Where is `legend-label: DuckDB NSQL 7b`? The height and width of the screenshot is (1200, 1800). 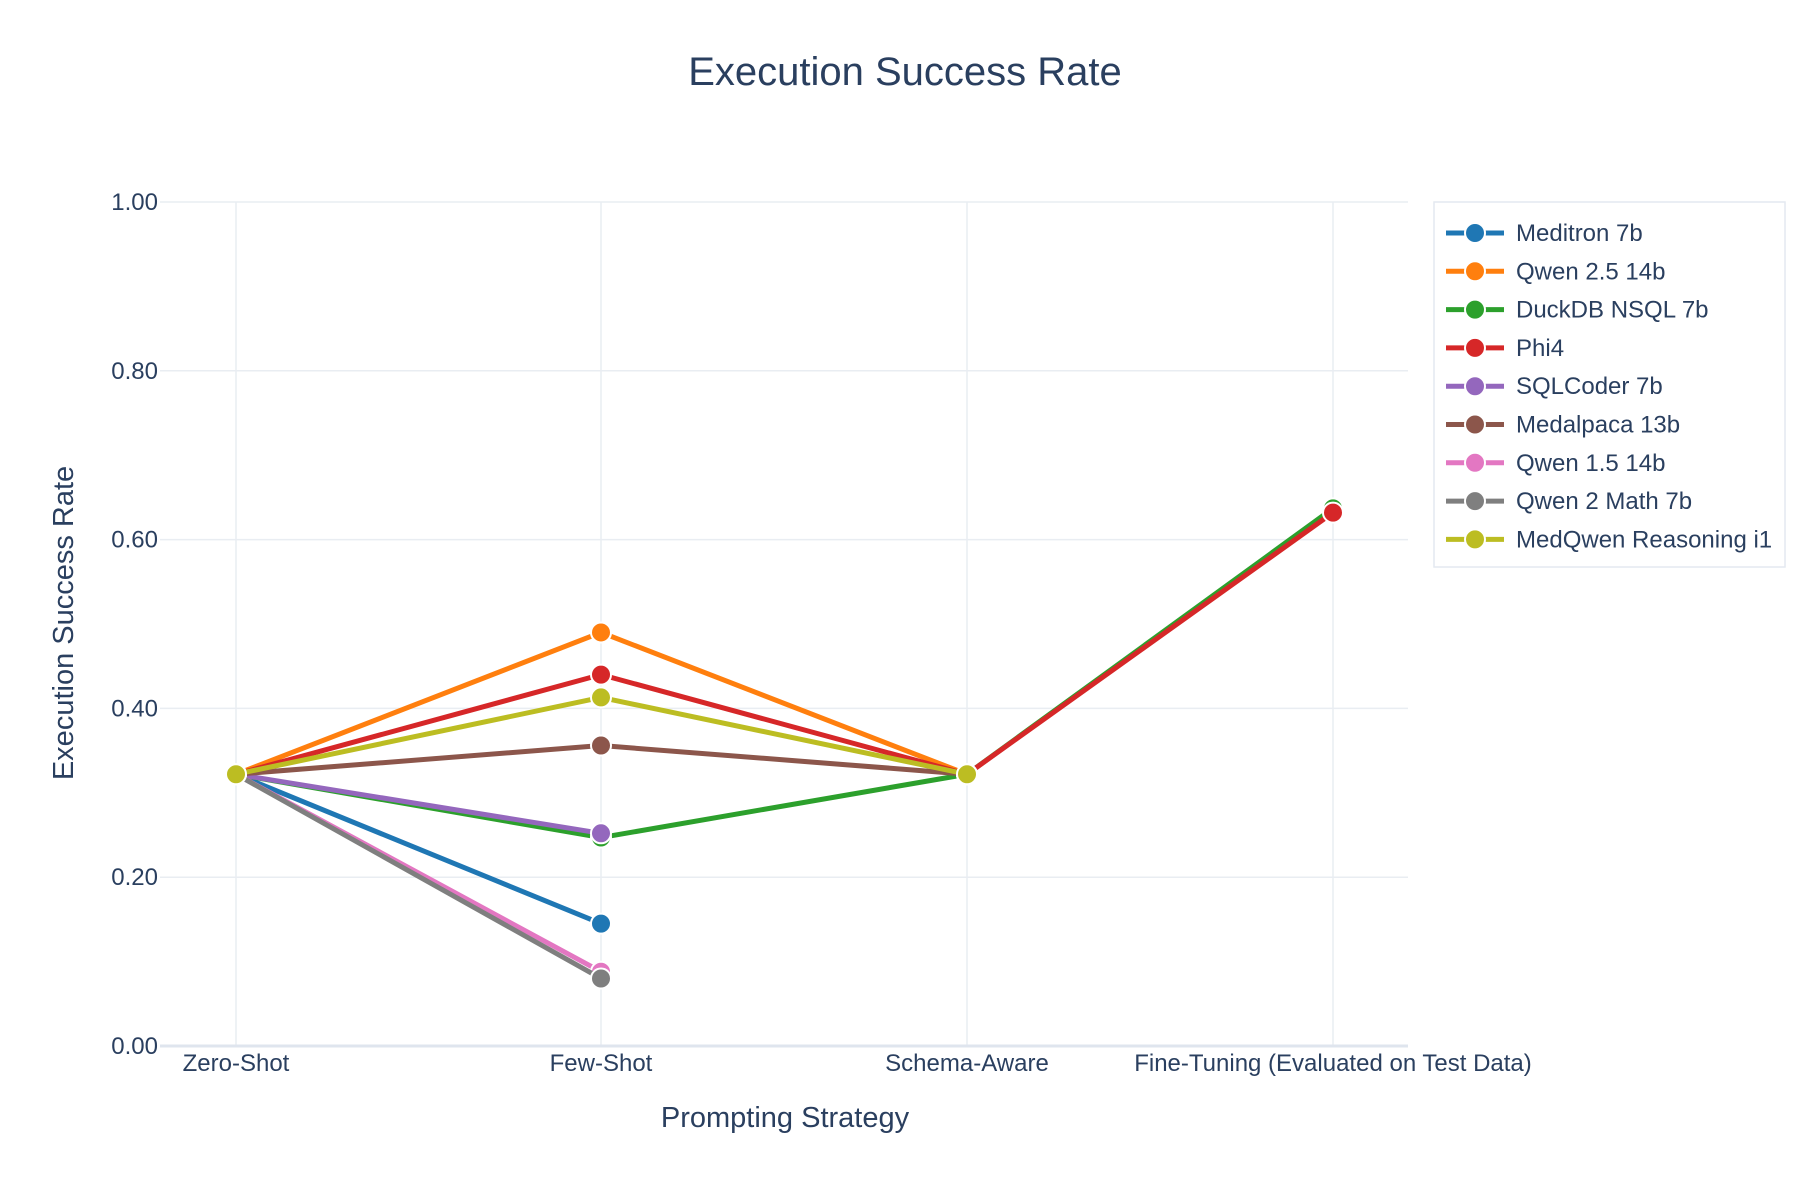
legend-label: DuckDB NSQL 7b is located at coordinates (1612, 310).